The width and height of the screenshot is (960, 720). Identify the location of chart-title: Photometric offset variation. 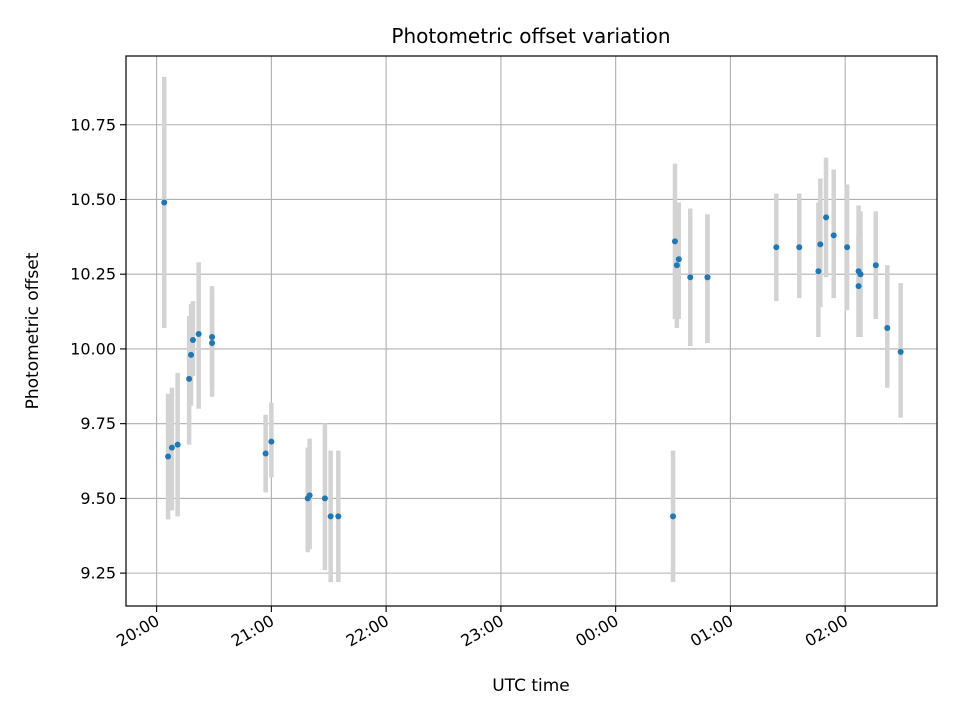
(530, 36).